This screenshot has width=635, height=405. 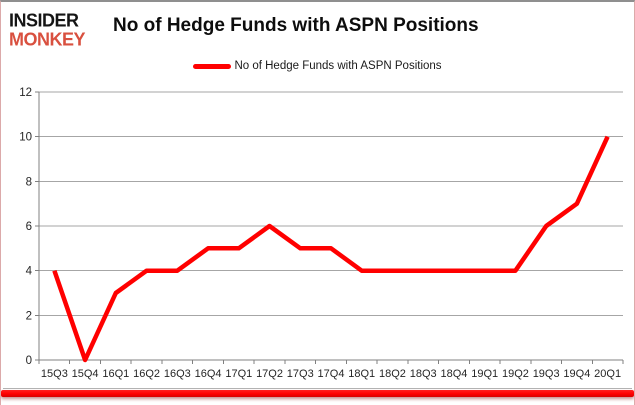 I want to click on x-tick-label: 17Q3, so click(x=300, y=374).